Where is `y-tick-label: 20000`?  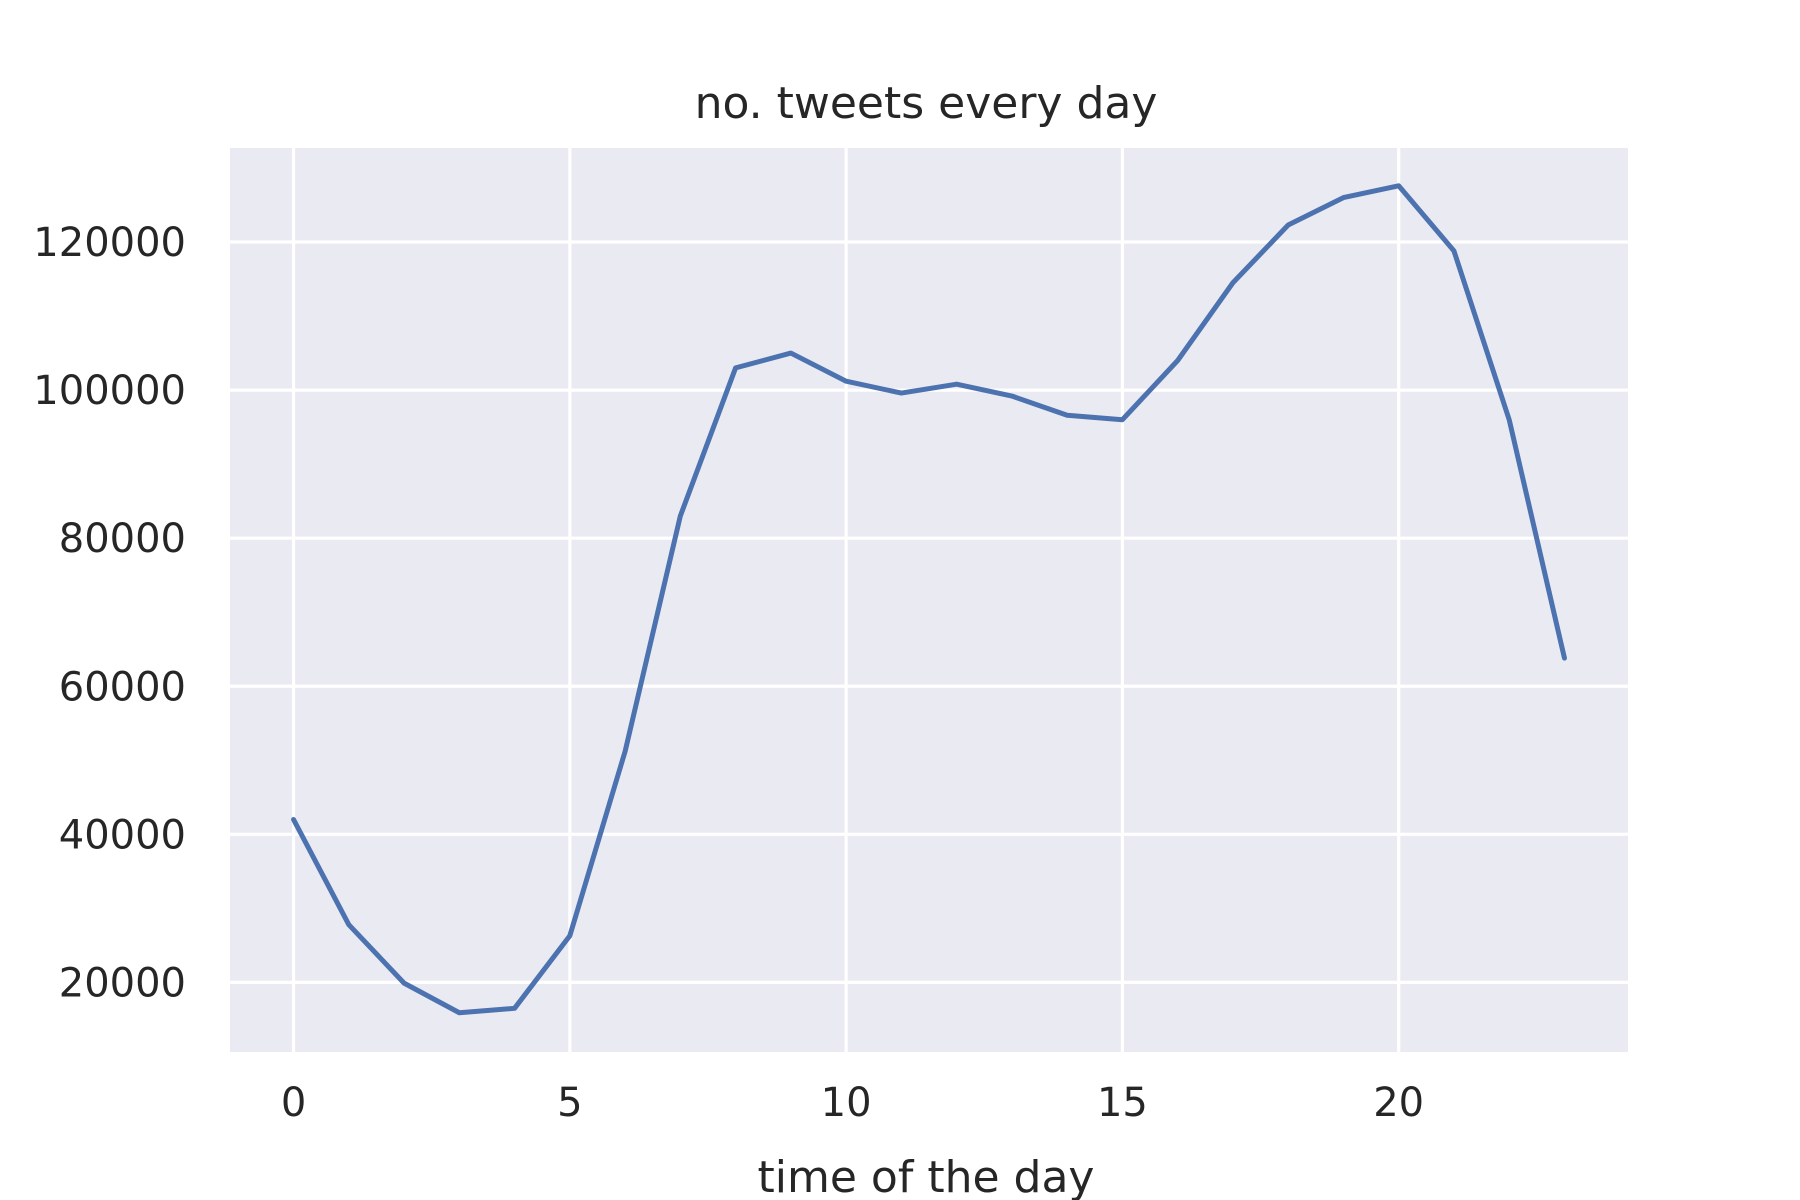 y-tick-label: 20000 is located at coordinates (122, 983).